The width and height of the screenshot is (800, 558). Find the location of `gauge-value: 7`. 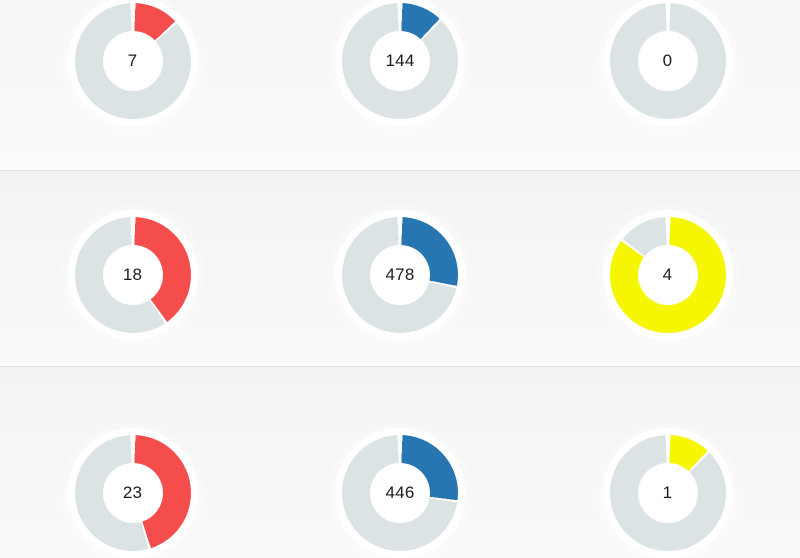

gauge-value: 7 is located at coordinates (132, 60).